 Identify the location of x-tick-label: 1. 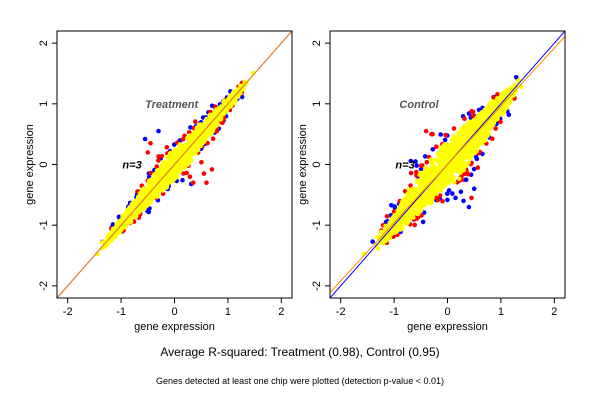
(501, 312).